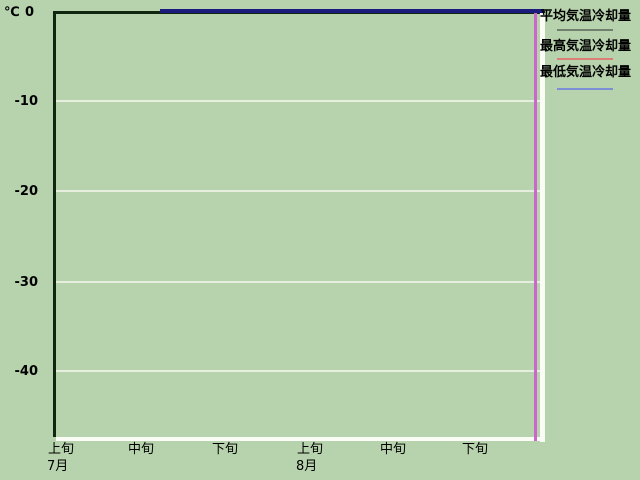 The height and width of the screenshot is (480, 640). What do you see at coordinates (352, 11) in the screenshot?
I see `data-line-zero` at bounding box center [352, 11].